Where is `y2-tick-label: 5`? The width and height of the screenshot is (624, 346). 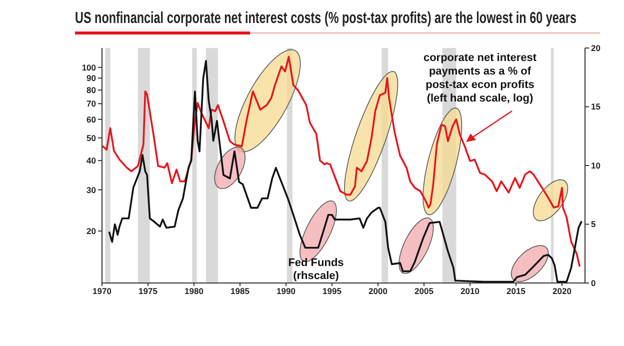
y2-tick-label: 5 is located at coordinates (593, 224).